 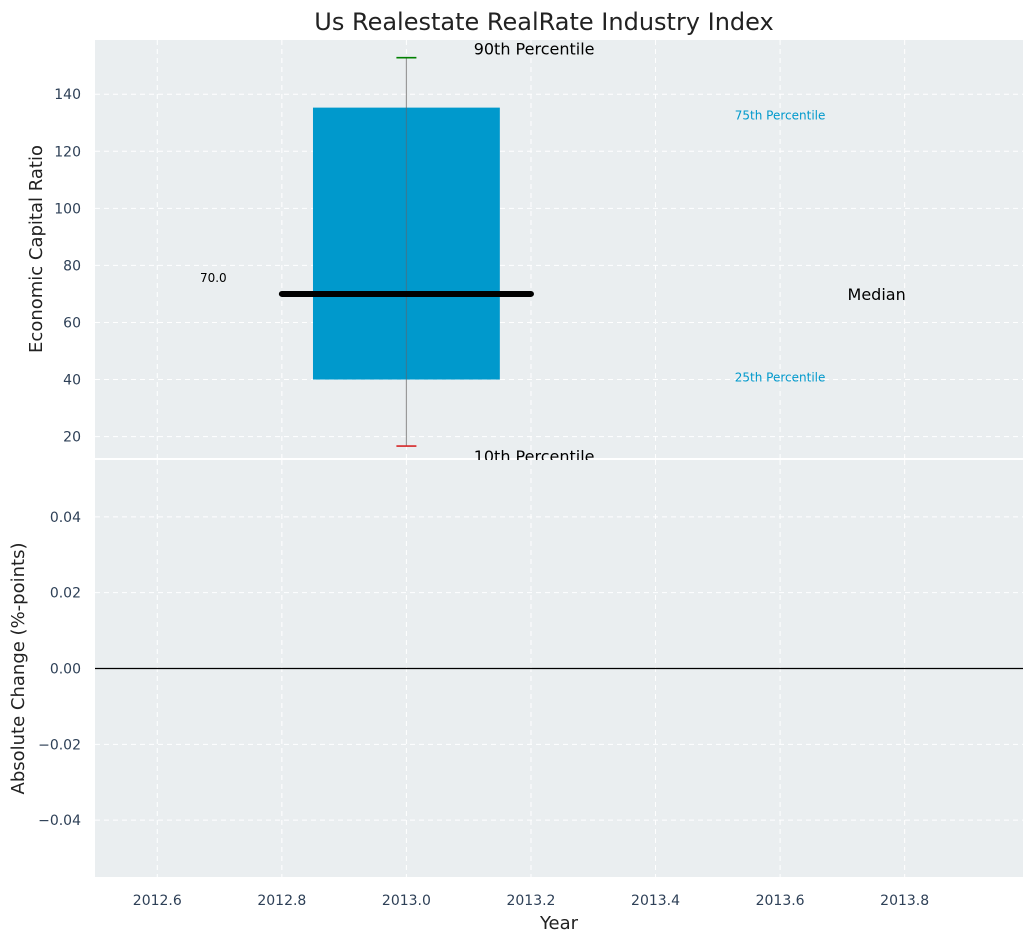 What do you see at coordinates (67, 209) in the screenshot?
I see `top-y-tick-label: 100` at bounding box center [67, 209].